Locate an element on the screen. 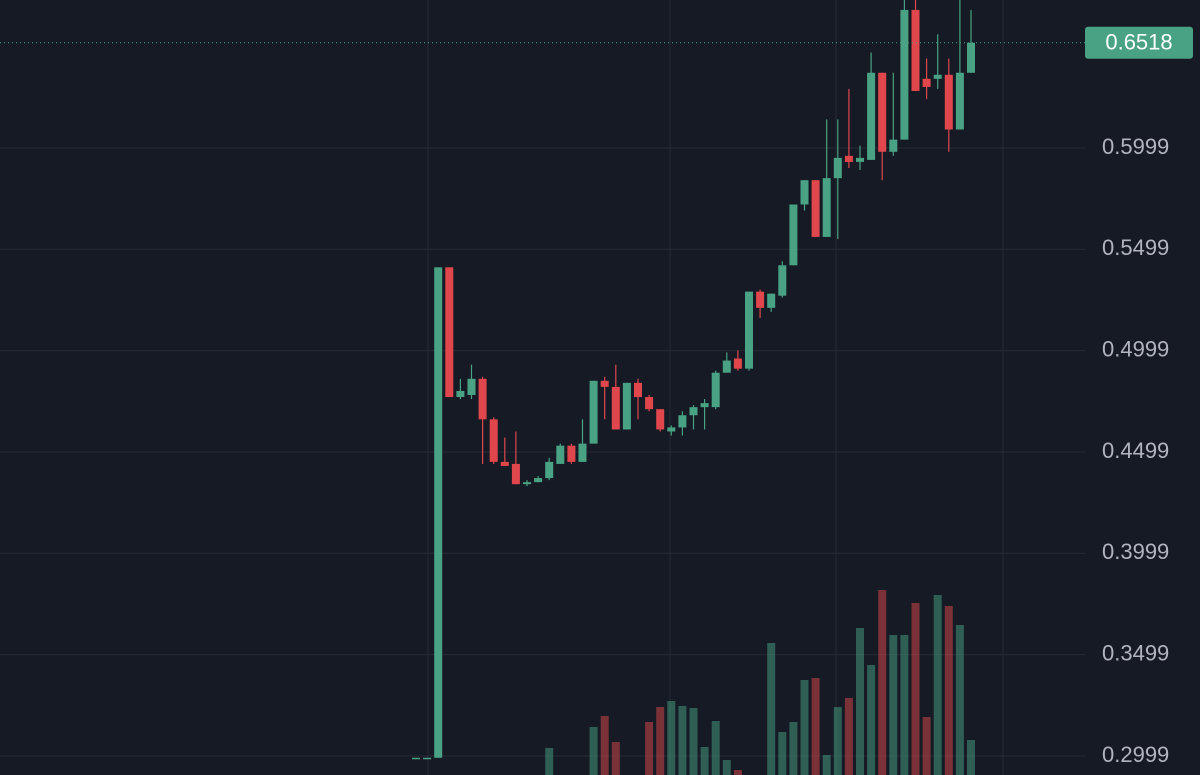 The width and height of the screenshot is (1200, 775). y-tick-label: 0.2999 is located at coordinates (1135, 754).